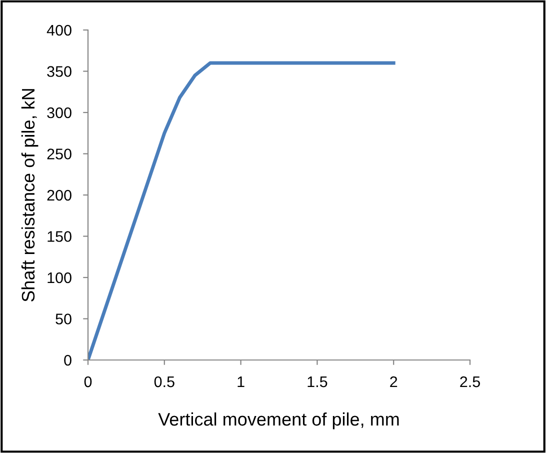 This screenshot has width=546, height=453. What do you see at coordinates (394, 382) in the screenshot?
I see `x-tick-label: 2` at bounding box center [394, 382].